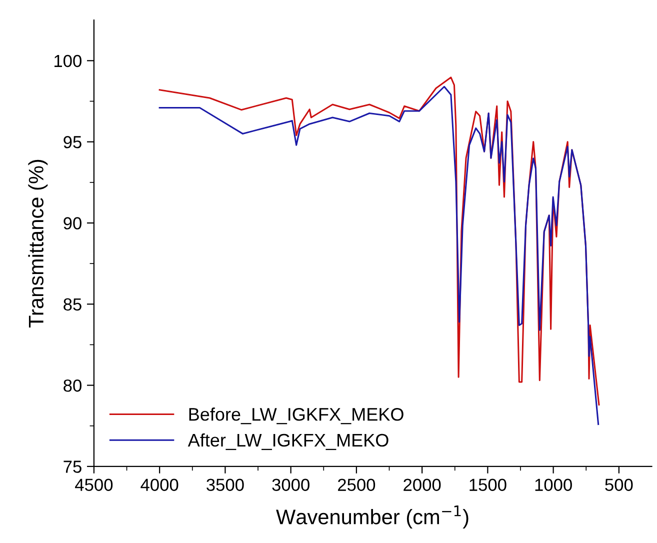 The width and height of the screenshot is (657, 543). I want to click on legend-label: After_LW_IGKFX_MEKO, so click(288, 441).